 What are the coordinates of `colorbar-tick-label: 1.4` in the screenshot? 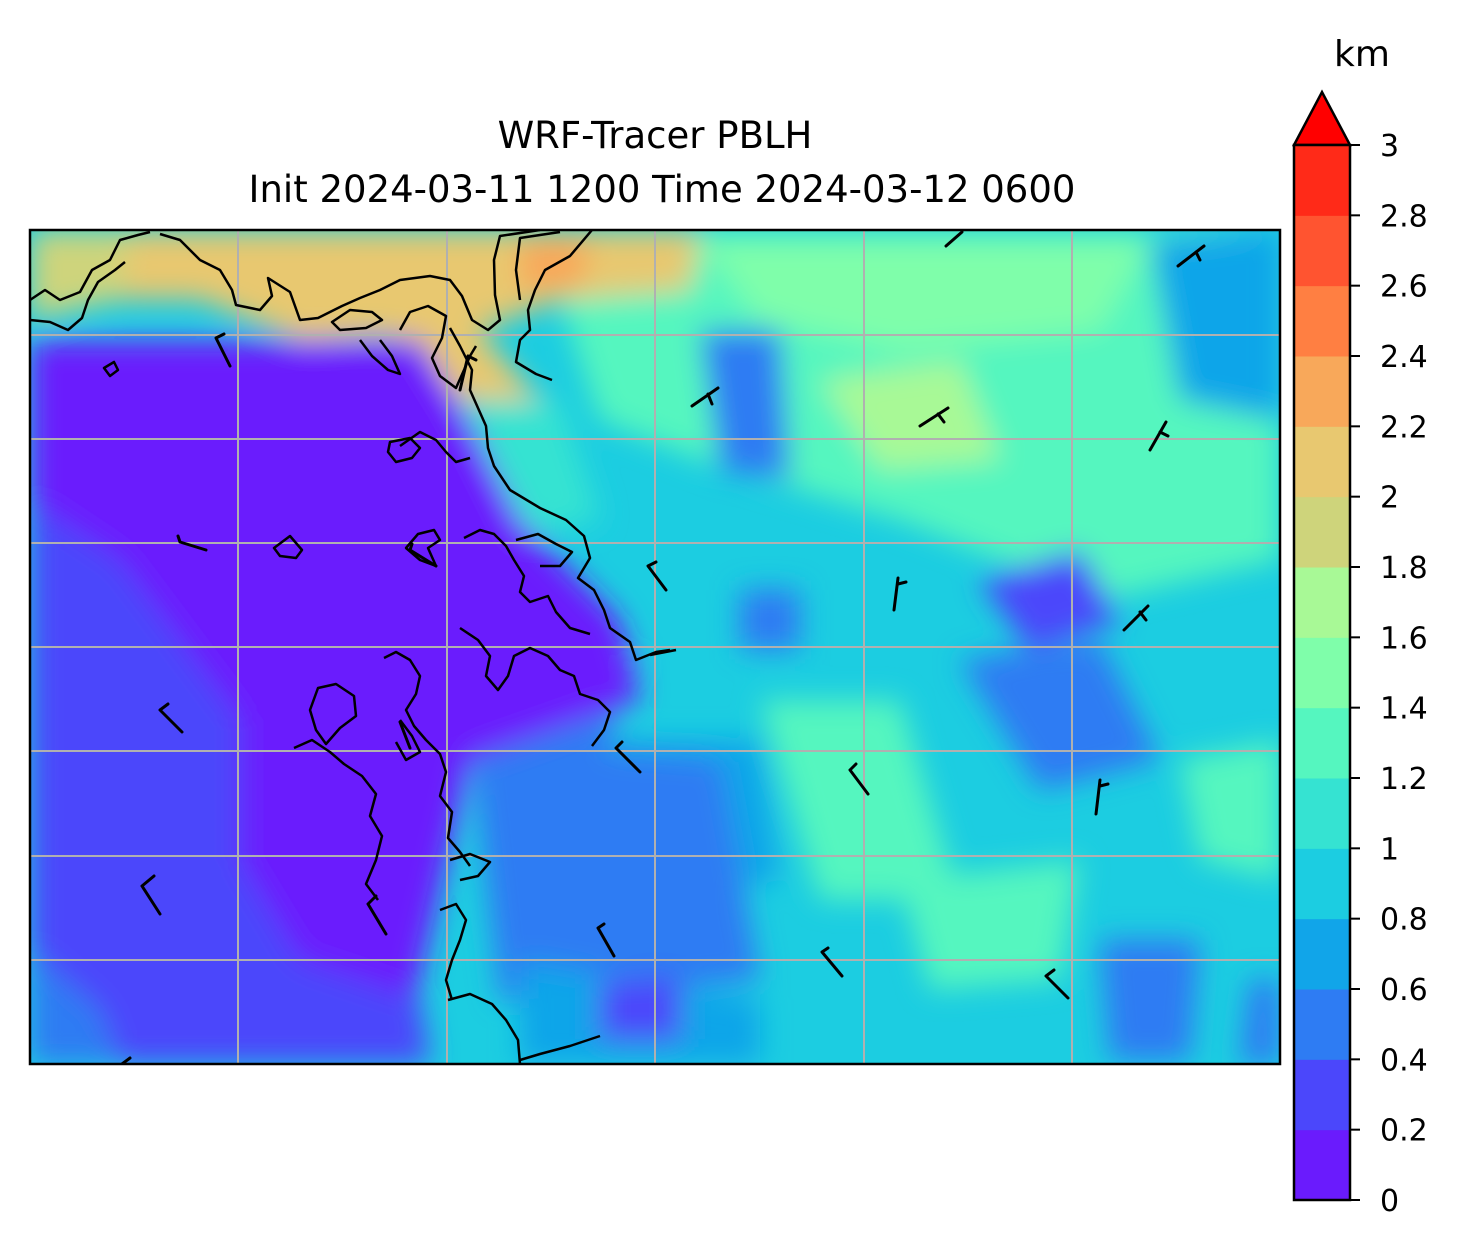 It's located at (1404, 709).